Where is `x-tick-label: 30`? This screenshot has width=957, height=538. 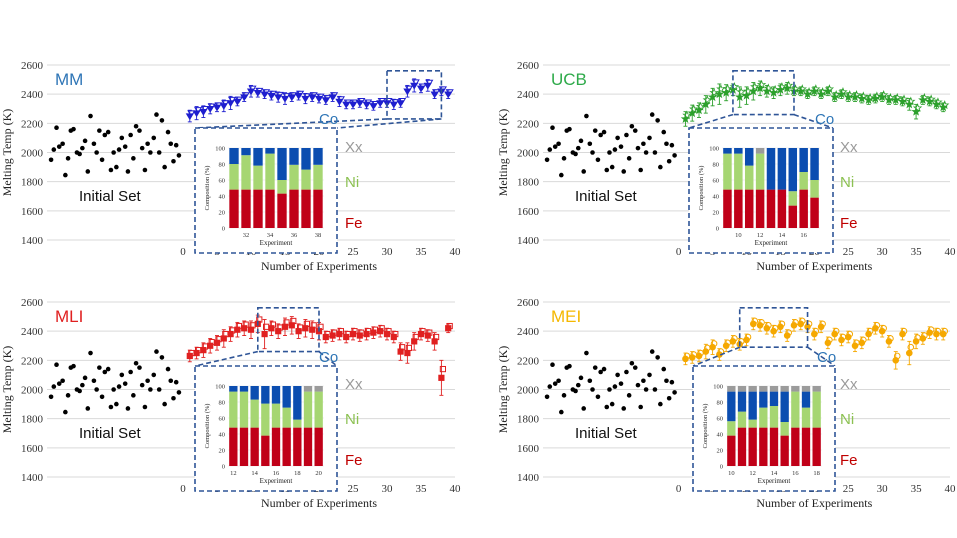
x-tick-label: 30 is located at coordinates (883, 489).